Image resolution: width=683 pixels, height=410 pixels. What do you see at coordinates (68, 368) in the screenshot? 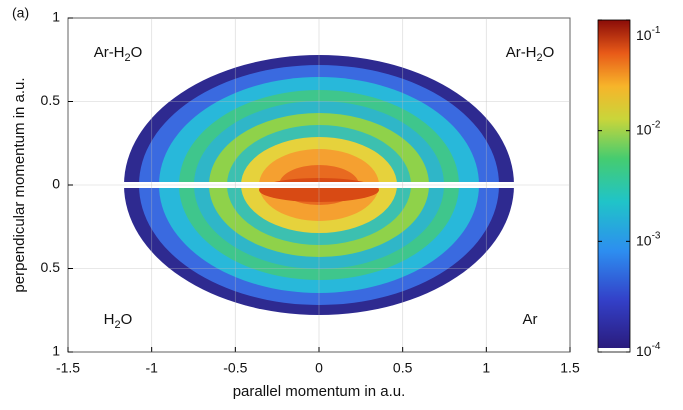
I see `x-tick-label: -1.5` at bounding box center [68, 368].